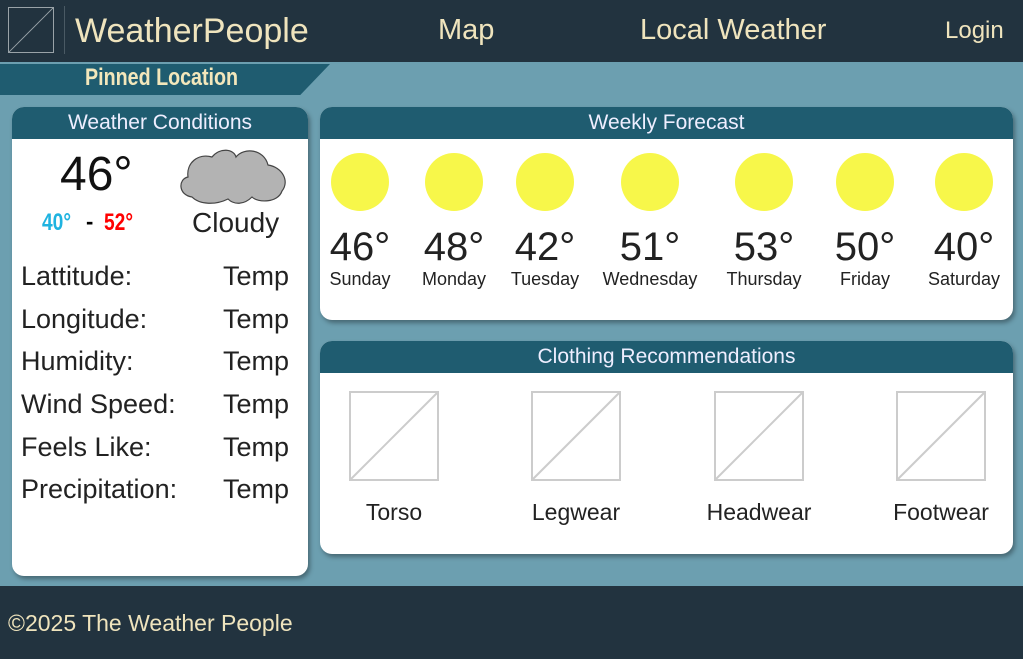 The width and height of the screenshot is (1023, 659). What do you see at coordinates (764, 279) in the screenshot?
I see `day-name: Thursday` at bounding box center [764, 279].